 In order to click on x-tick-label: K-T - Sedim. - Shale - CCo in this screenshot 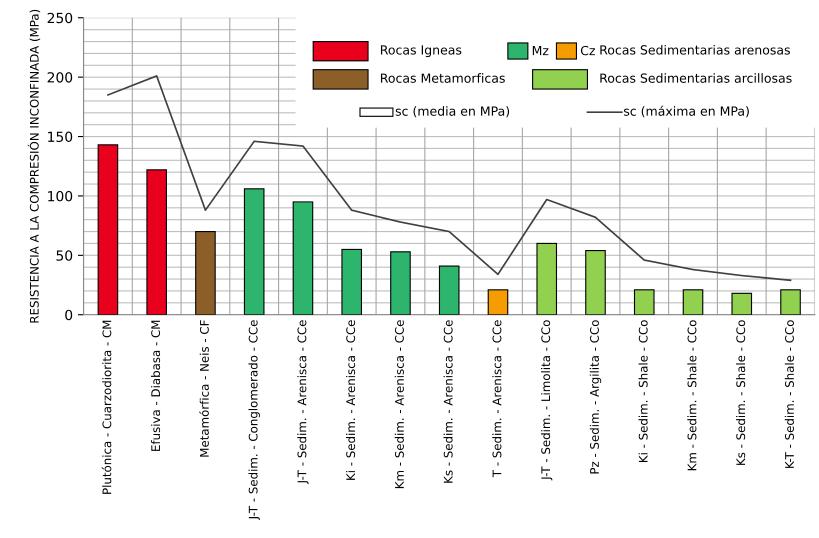, I will do `click(789, 394)`.